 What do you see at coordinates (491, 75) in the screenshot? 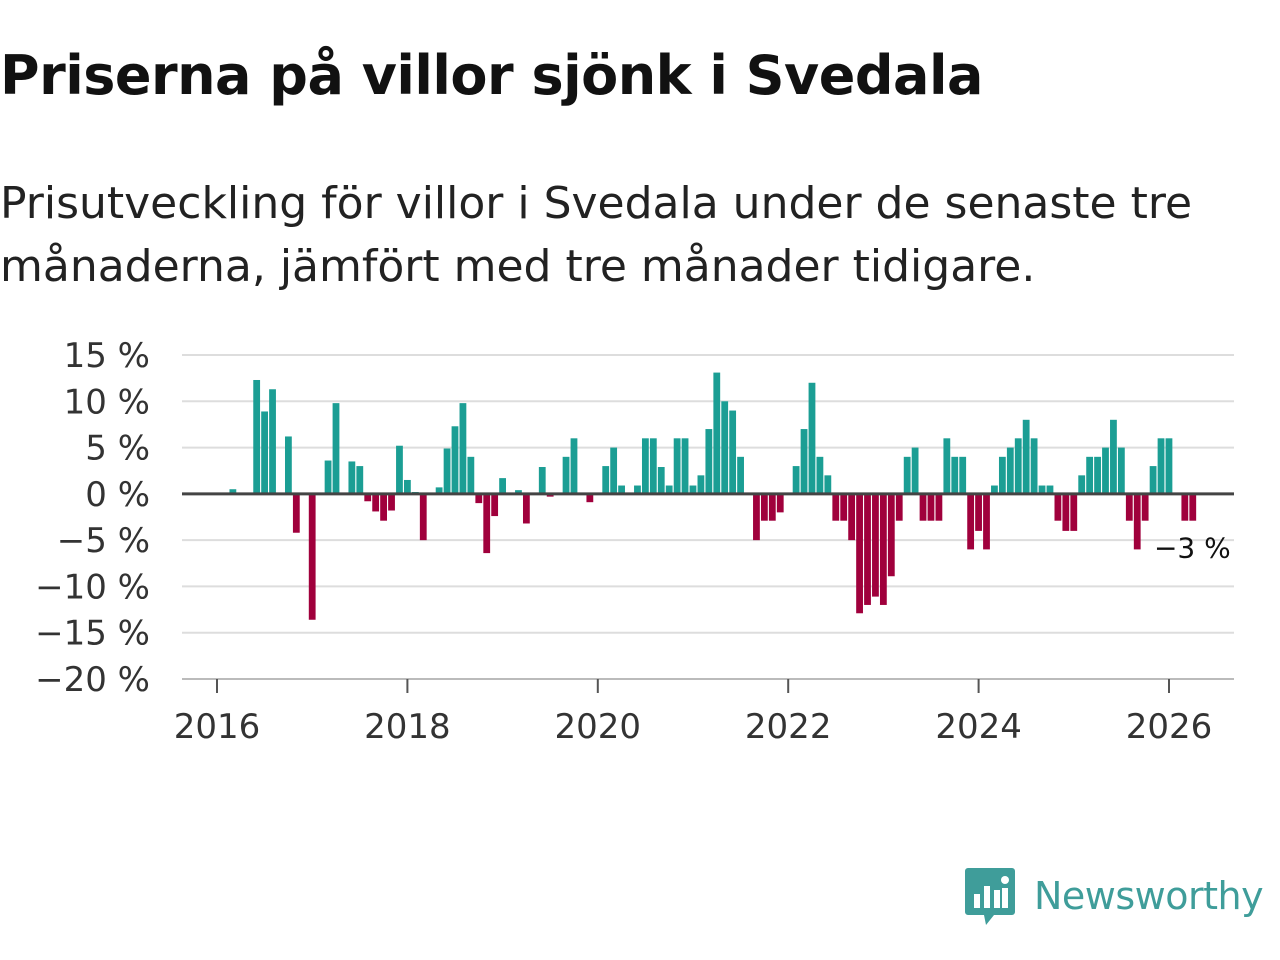
I see `chart-title: Priserna på villor sjönk i Svedala` at bounding box center [491, 75].